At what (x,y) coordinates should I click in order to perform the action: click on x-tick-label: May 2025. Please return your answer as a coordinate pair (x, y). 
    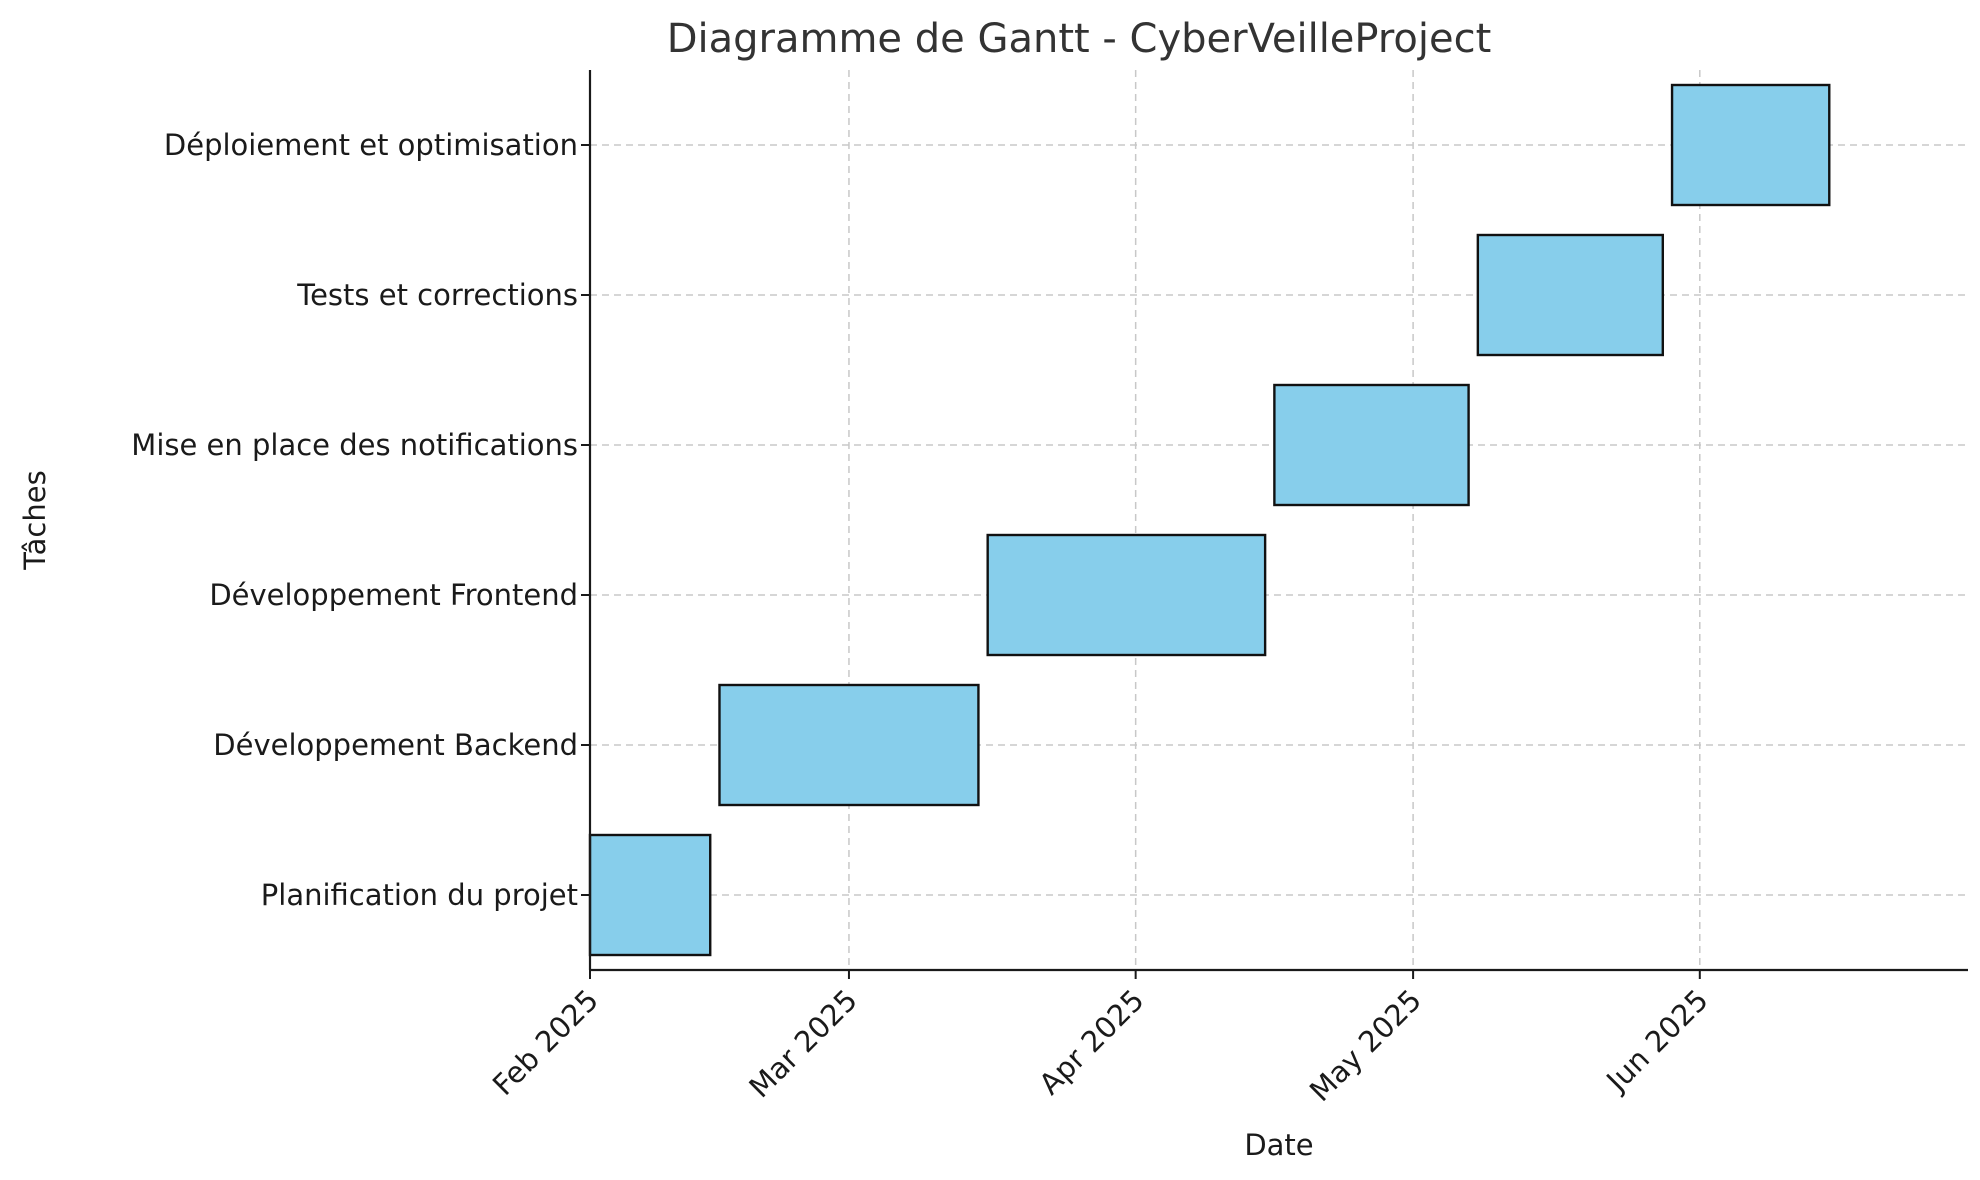
    Looking at the image, I should click on (1365, 1045).